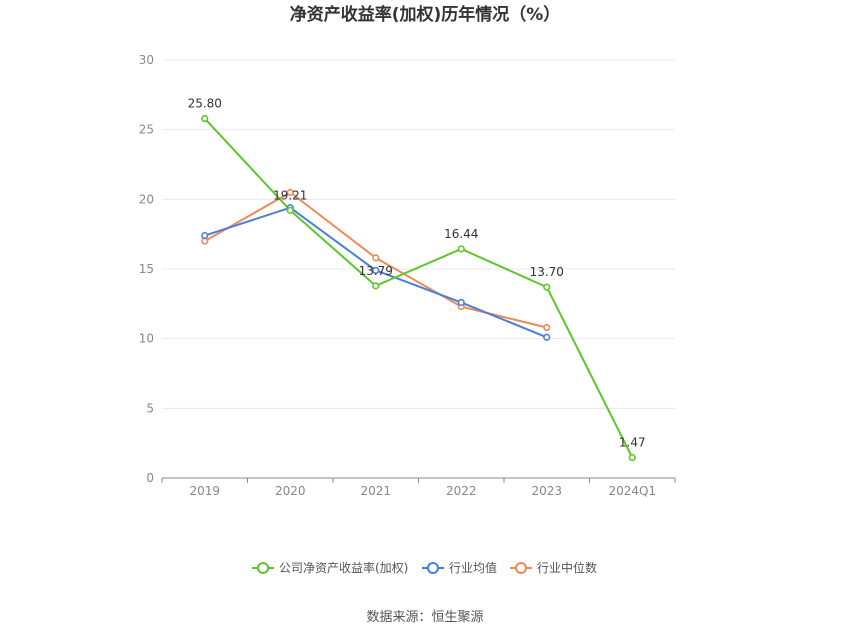  I want to click on y-tick-label: 10, so click(146, 339).